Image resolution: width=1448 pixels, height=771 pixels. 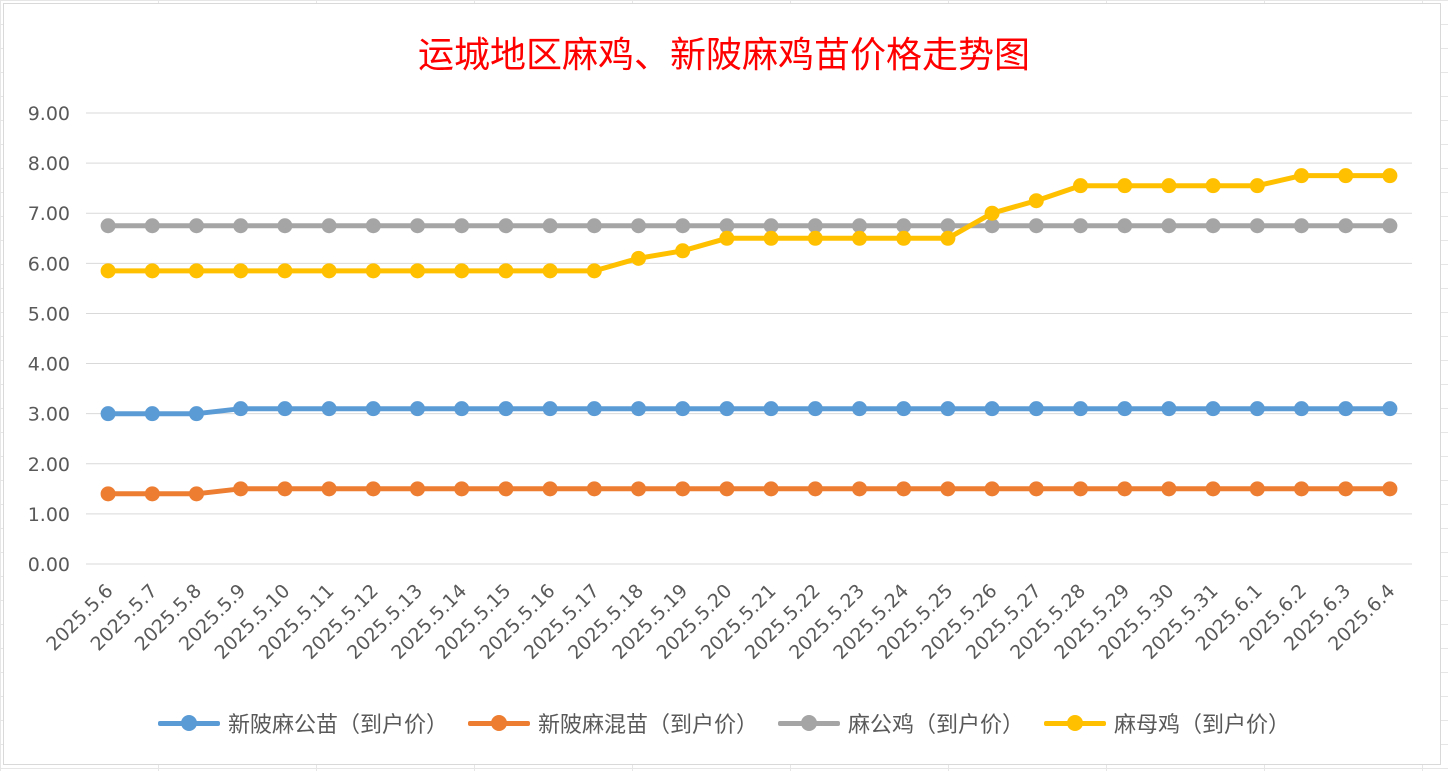 I want to click on legend-item: 新陂麻混苗（到户价）, so click(x=612, y=723).